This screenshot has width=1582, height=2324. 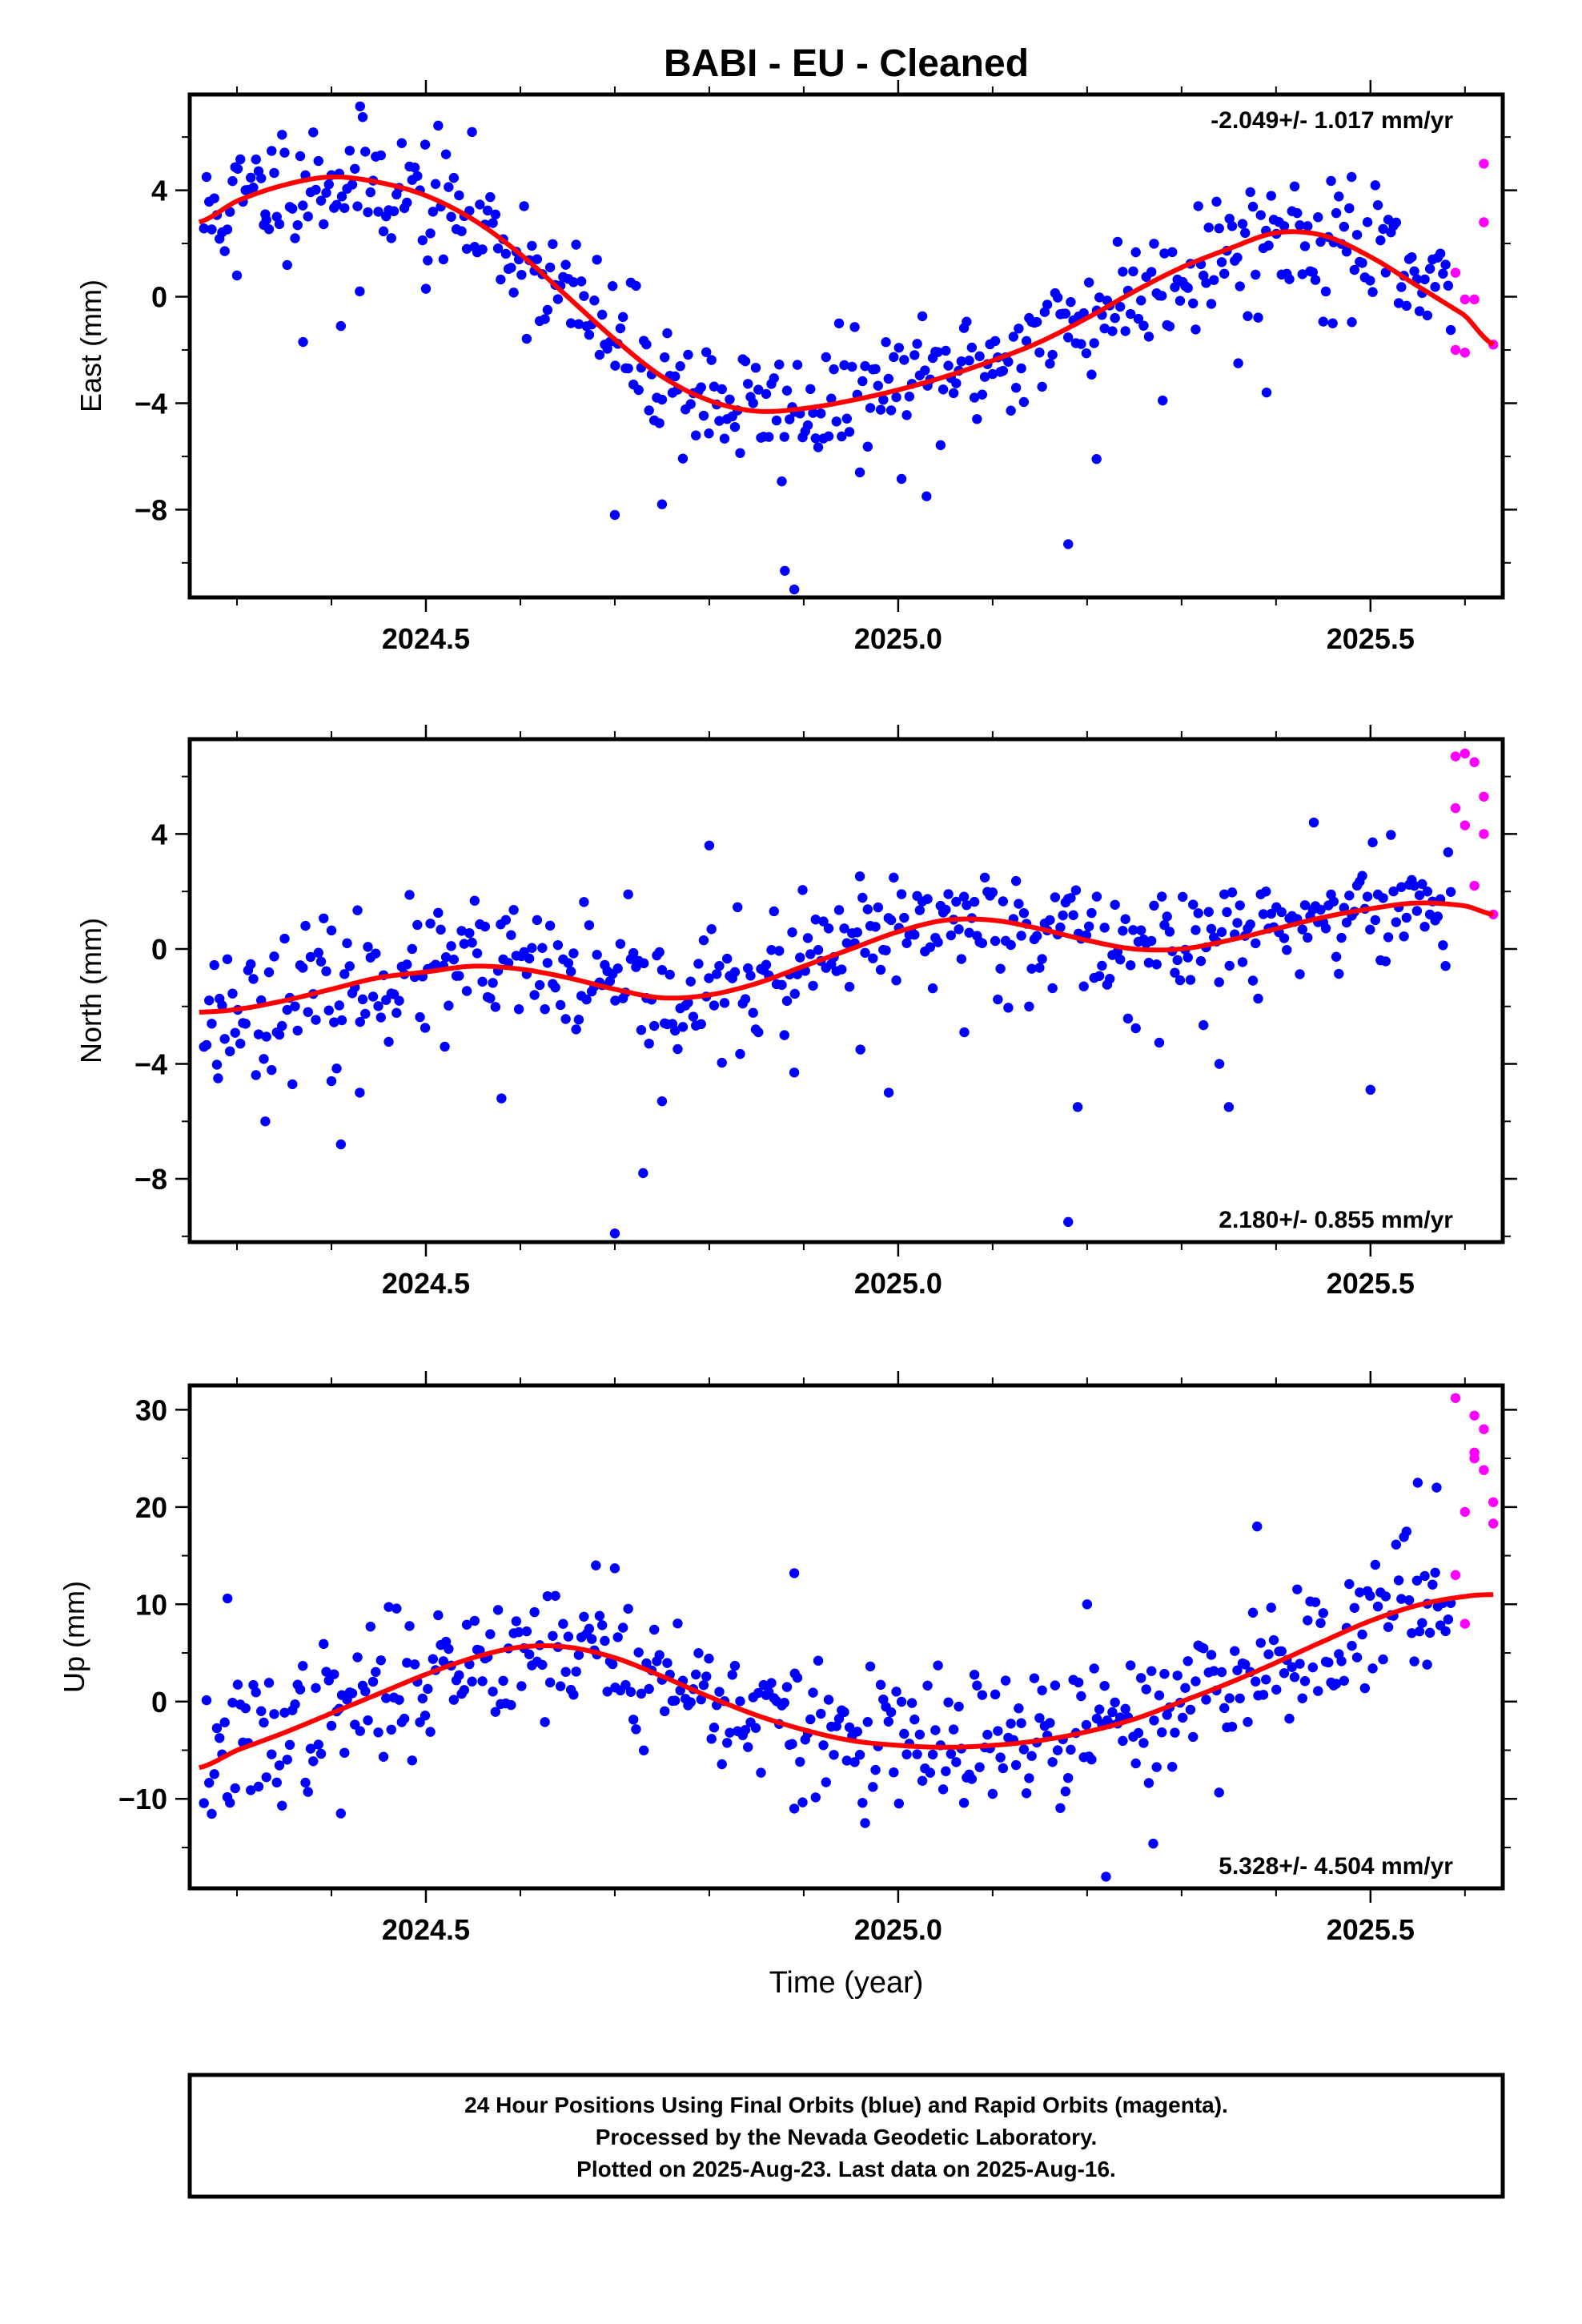 I want to click on rapid-orbit-point, so click(x=1465, y=1623).